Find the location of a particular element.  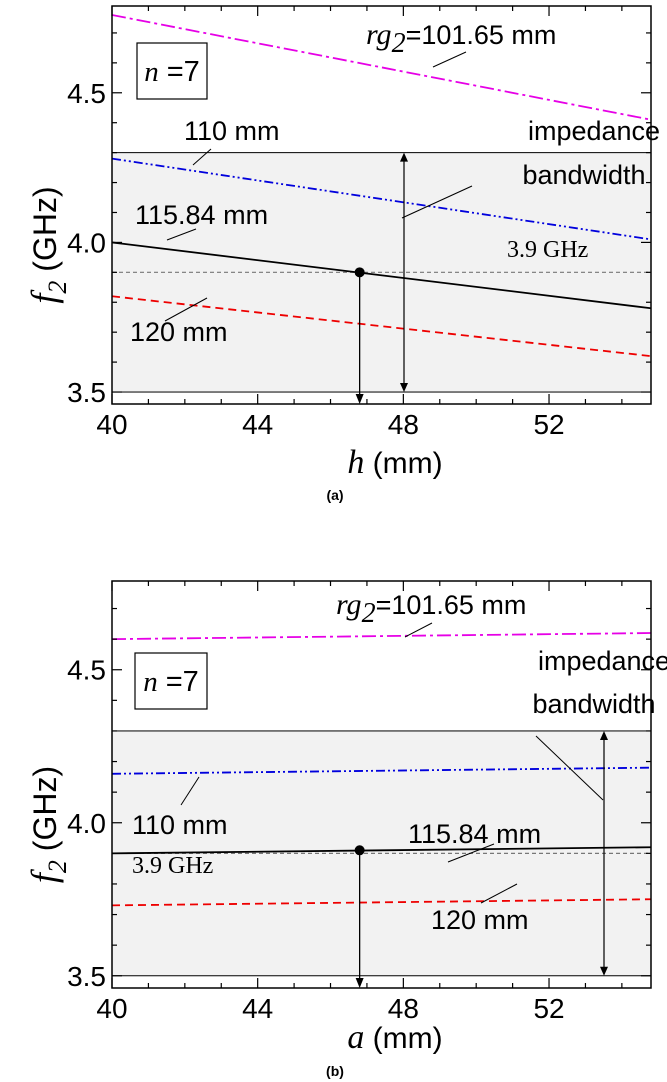

panel-label: (b) is located at coordinates (335, 1071).